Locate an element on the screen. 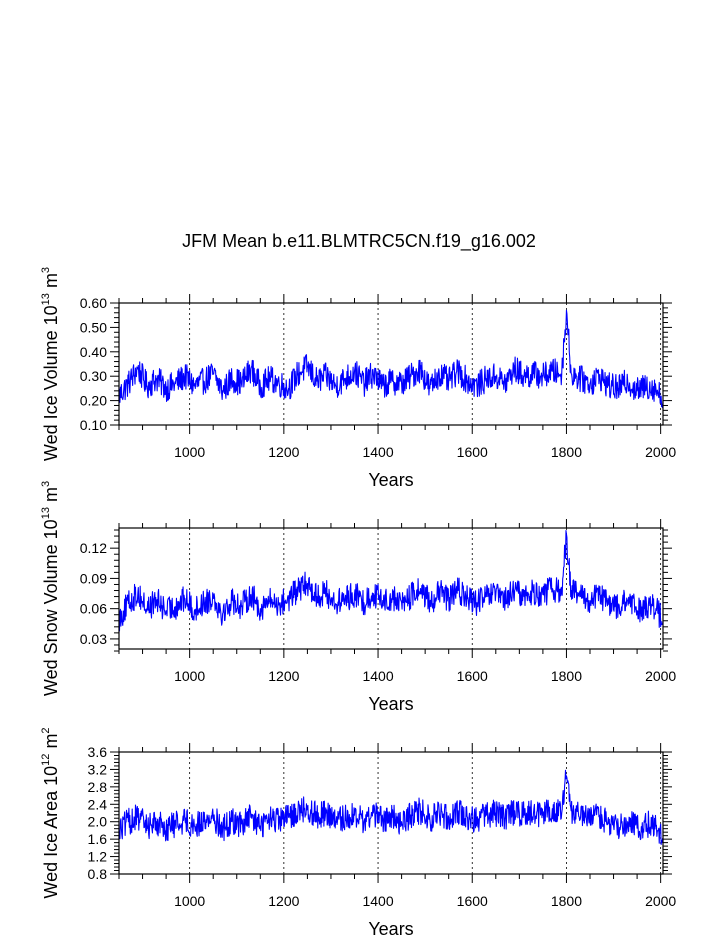  y-axis-label: Wed Ice Area 1012 m2 is located at coordinates (50, 812).